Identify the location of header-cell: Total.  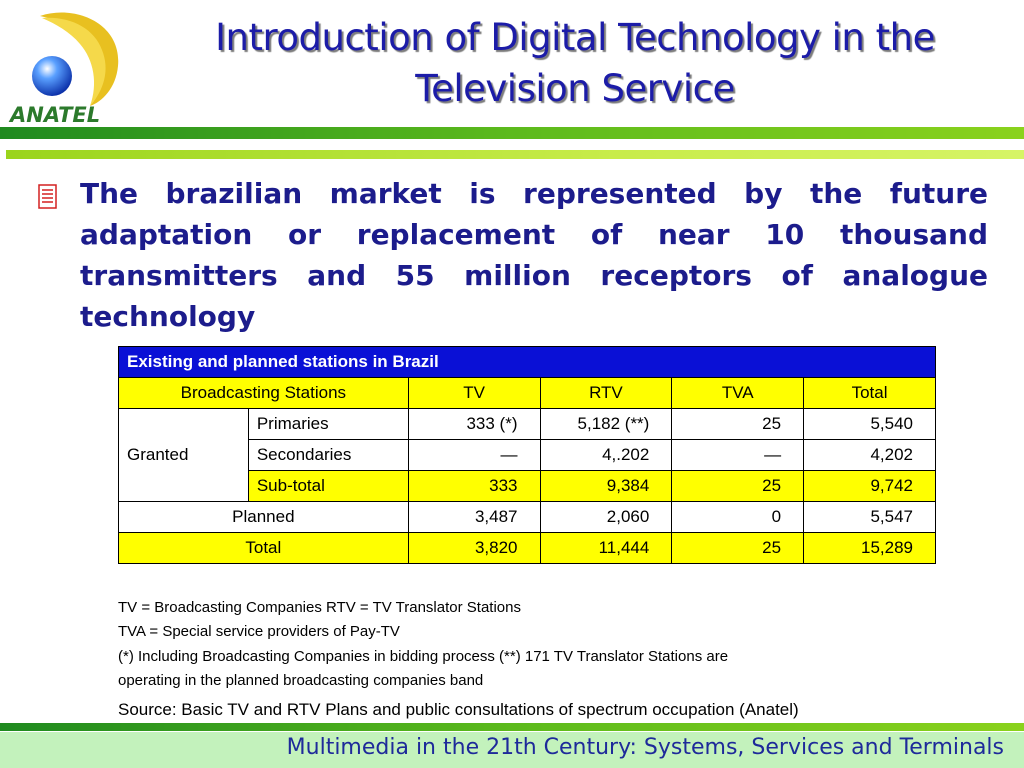
(869, 393).